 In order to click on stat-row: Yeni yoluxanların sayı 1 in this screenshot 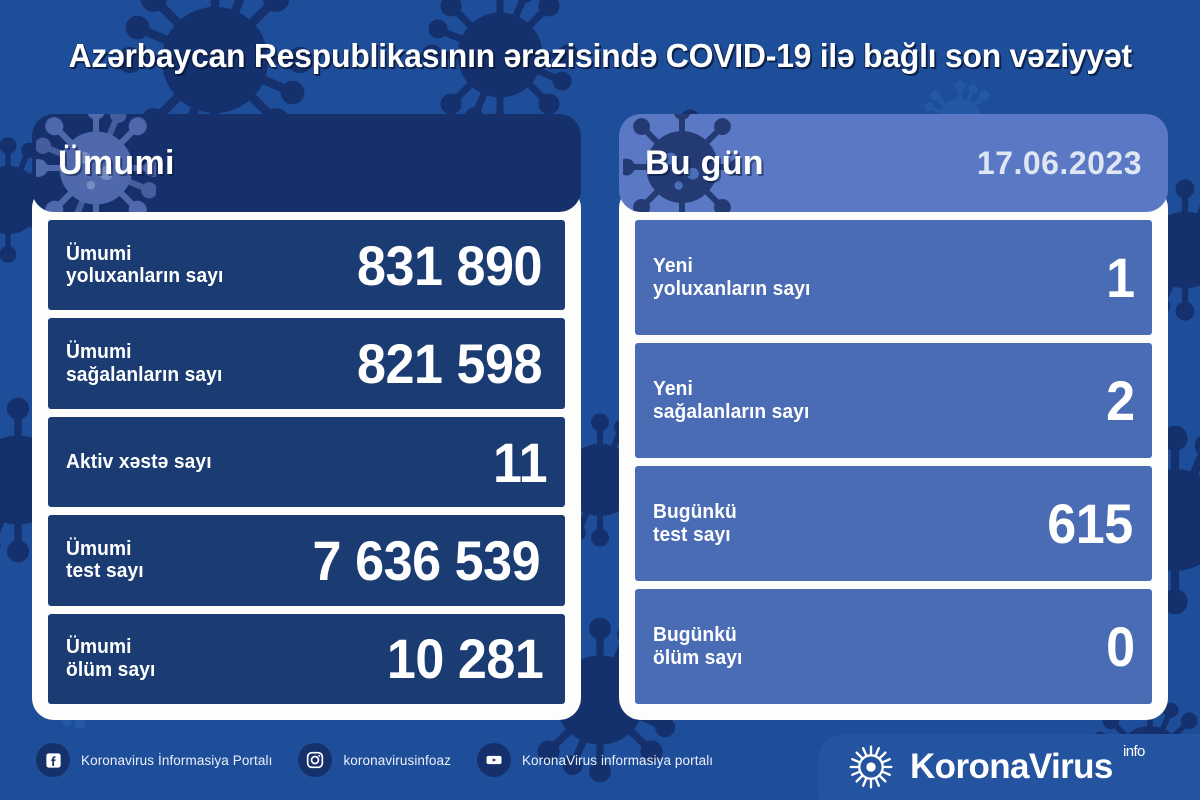, I will do `click(893, 277)`.